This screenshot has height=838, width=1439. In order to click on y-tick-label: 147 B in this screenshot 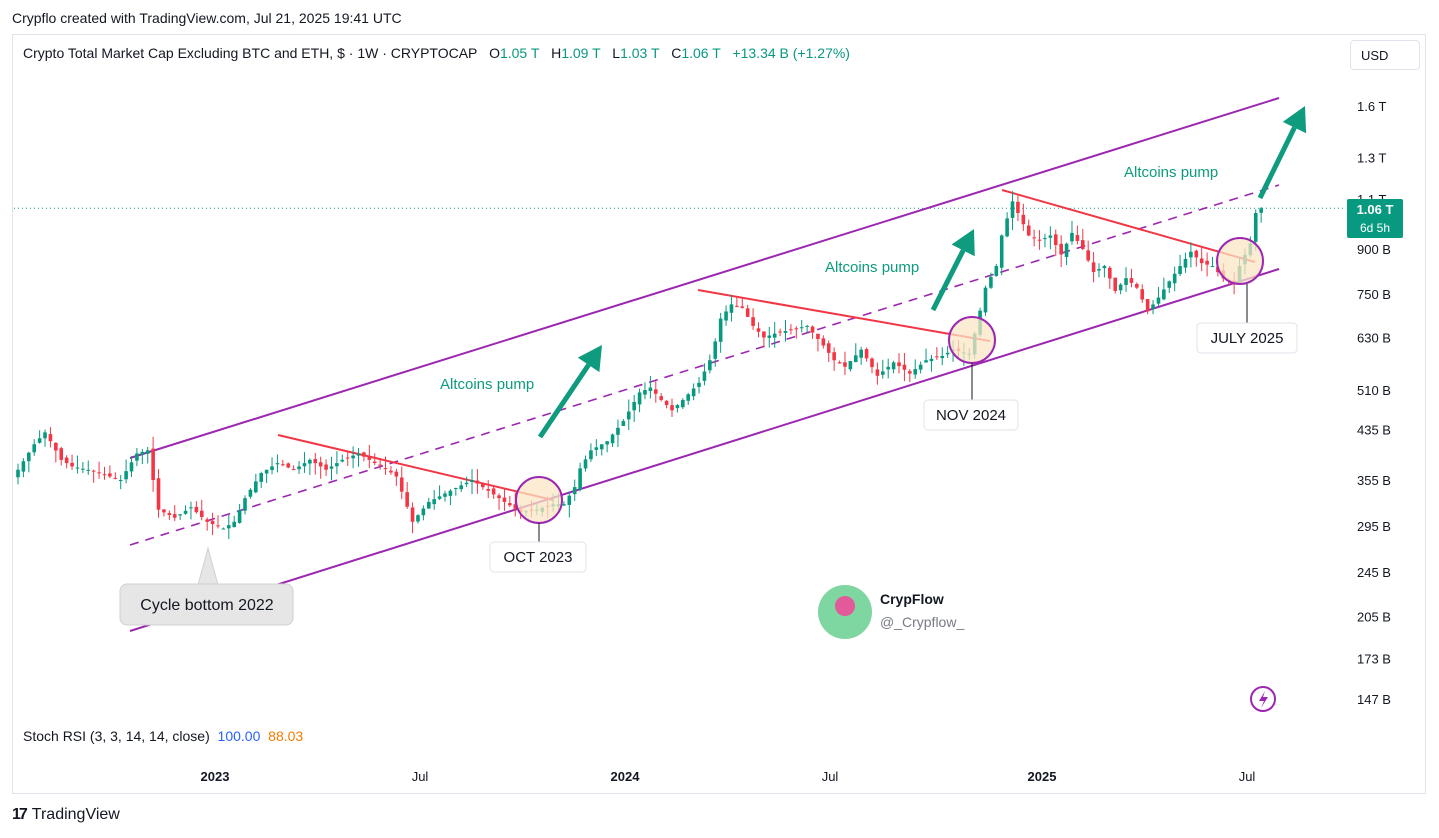, I will do `click(1374, 699)`.